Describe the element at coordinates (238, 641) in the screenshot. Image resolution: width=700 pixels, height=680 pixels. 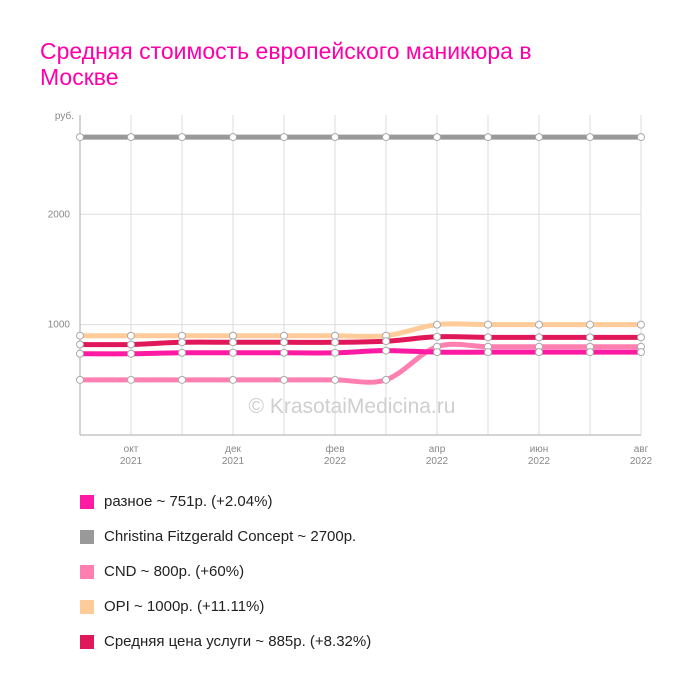
I see `legend-label: Средняя цена услуги ~ 885р. (+8.32%)` at that location.